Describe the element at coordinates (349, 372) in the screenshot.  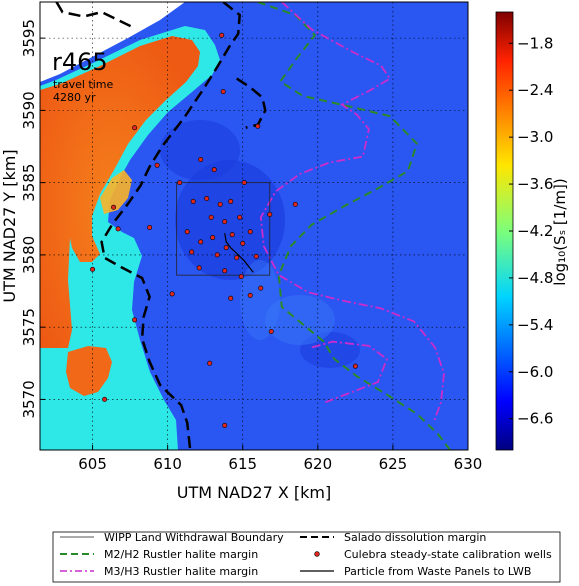
I see `m3h3-margin-loop` at that location.